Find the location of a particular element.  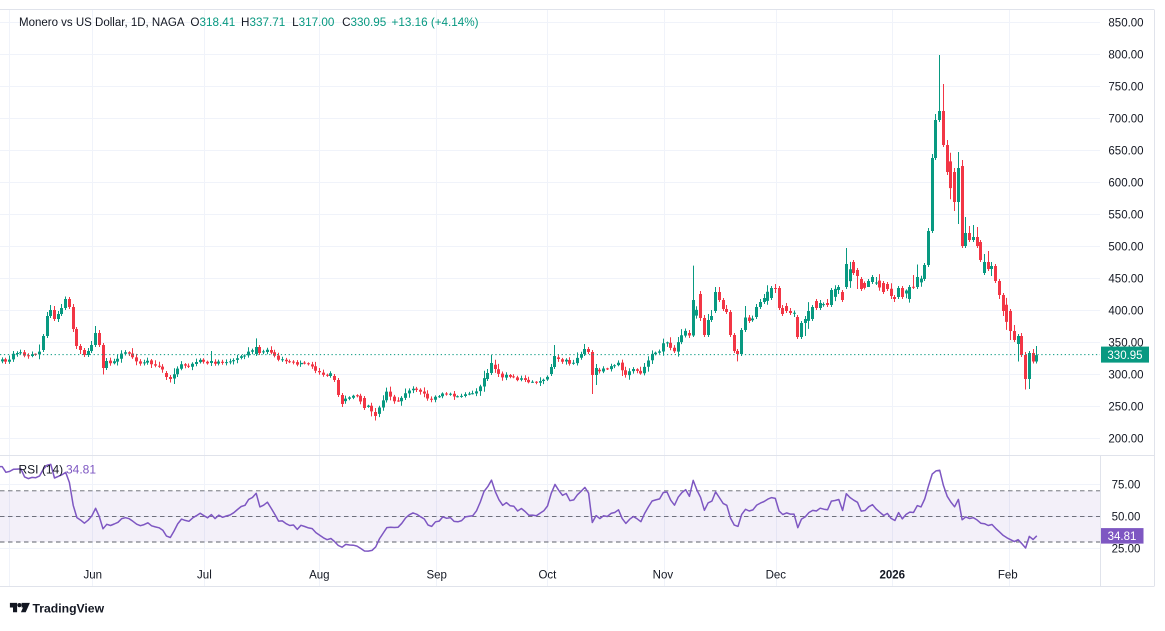

svg-text: RSI (14) is located at coordinates (41, 470).